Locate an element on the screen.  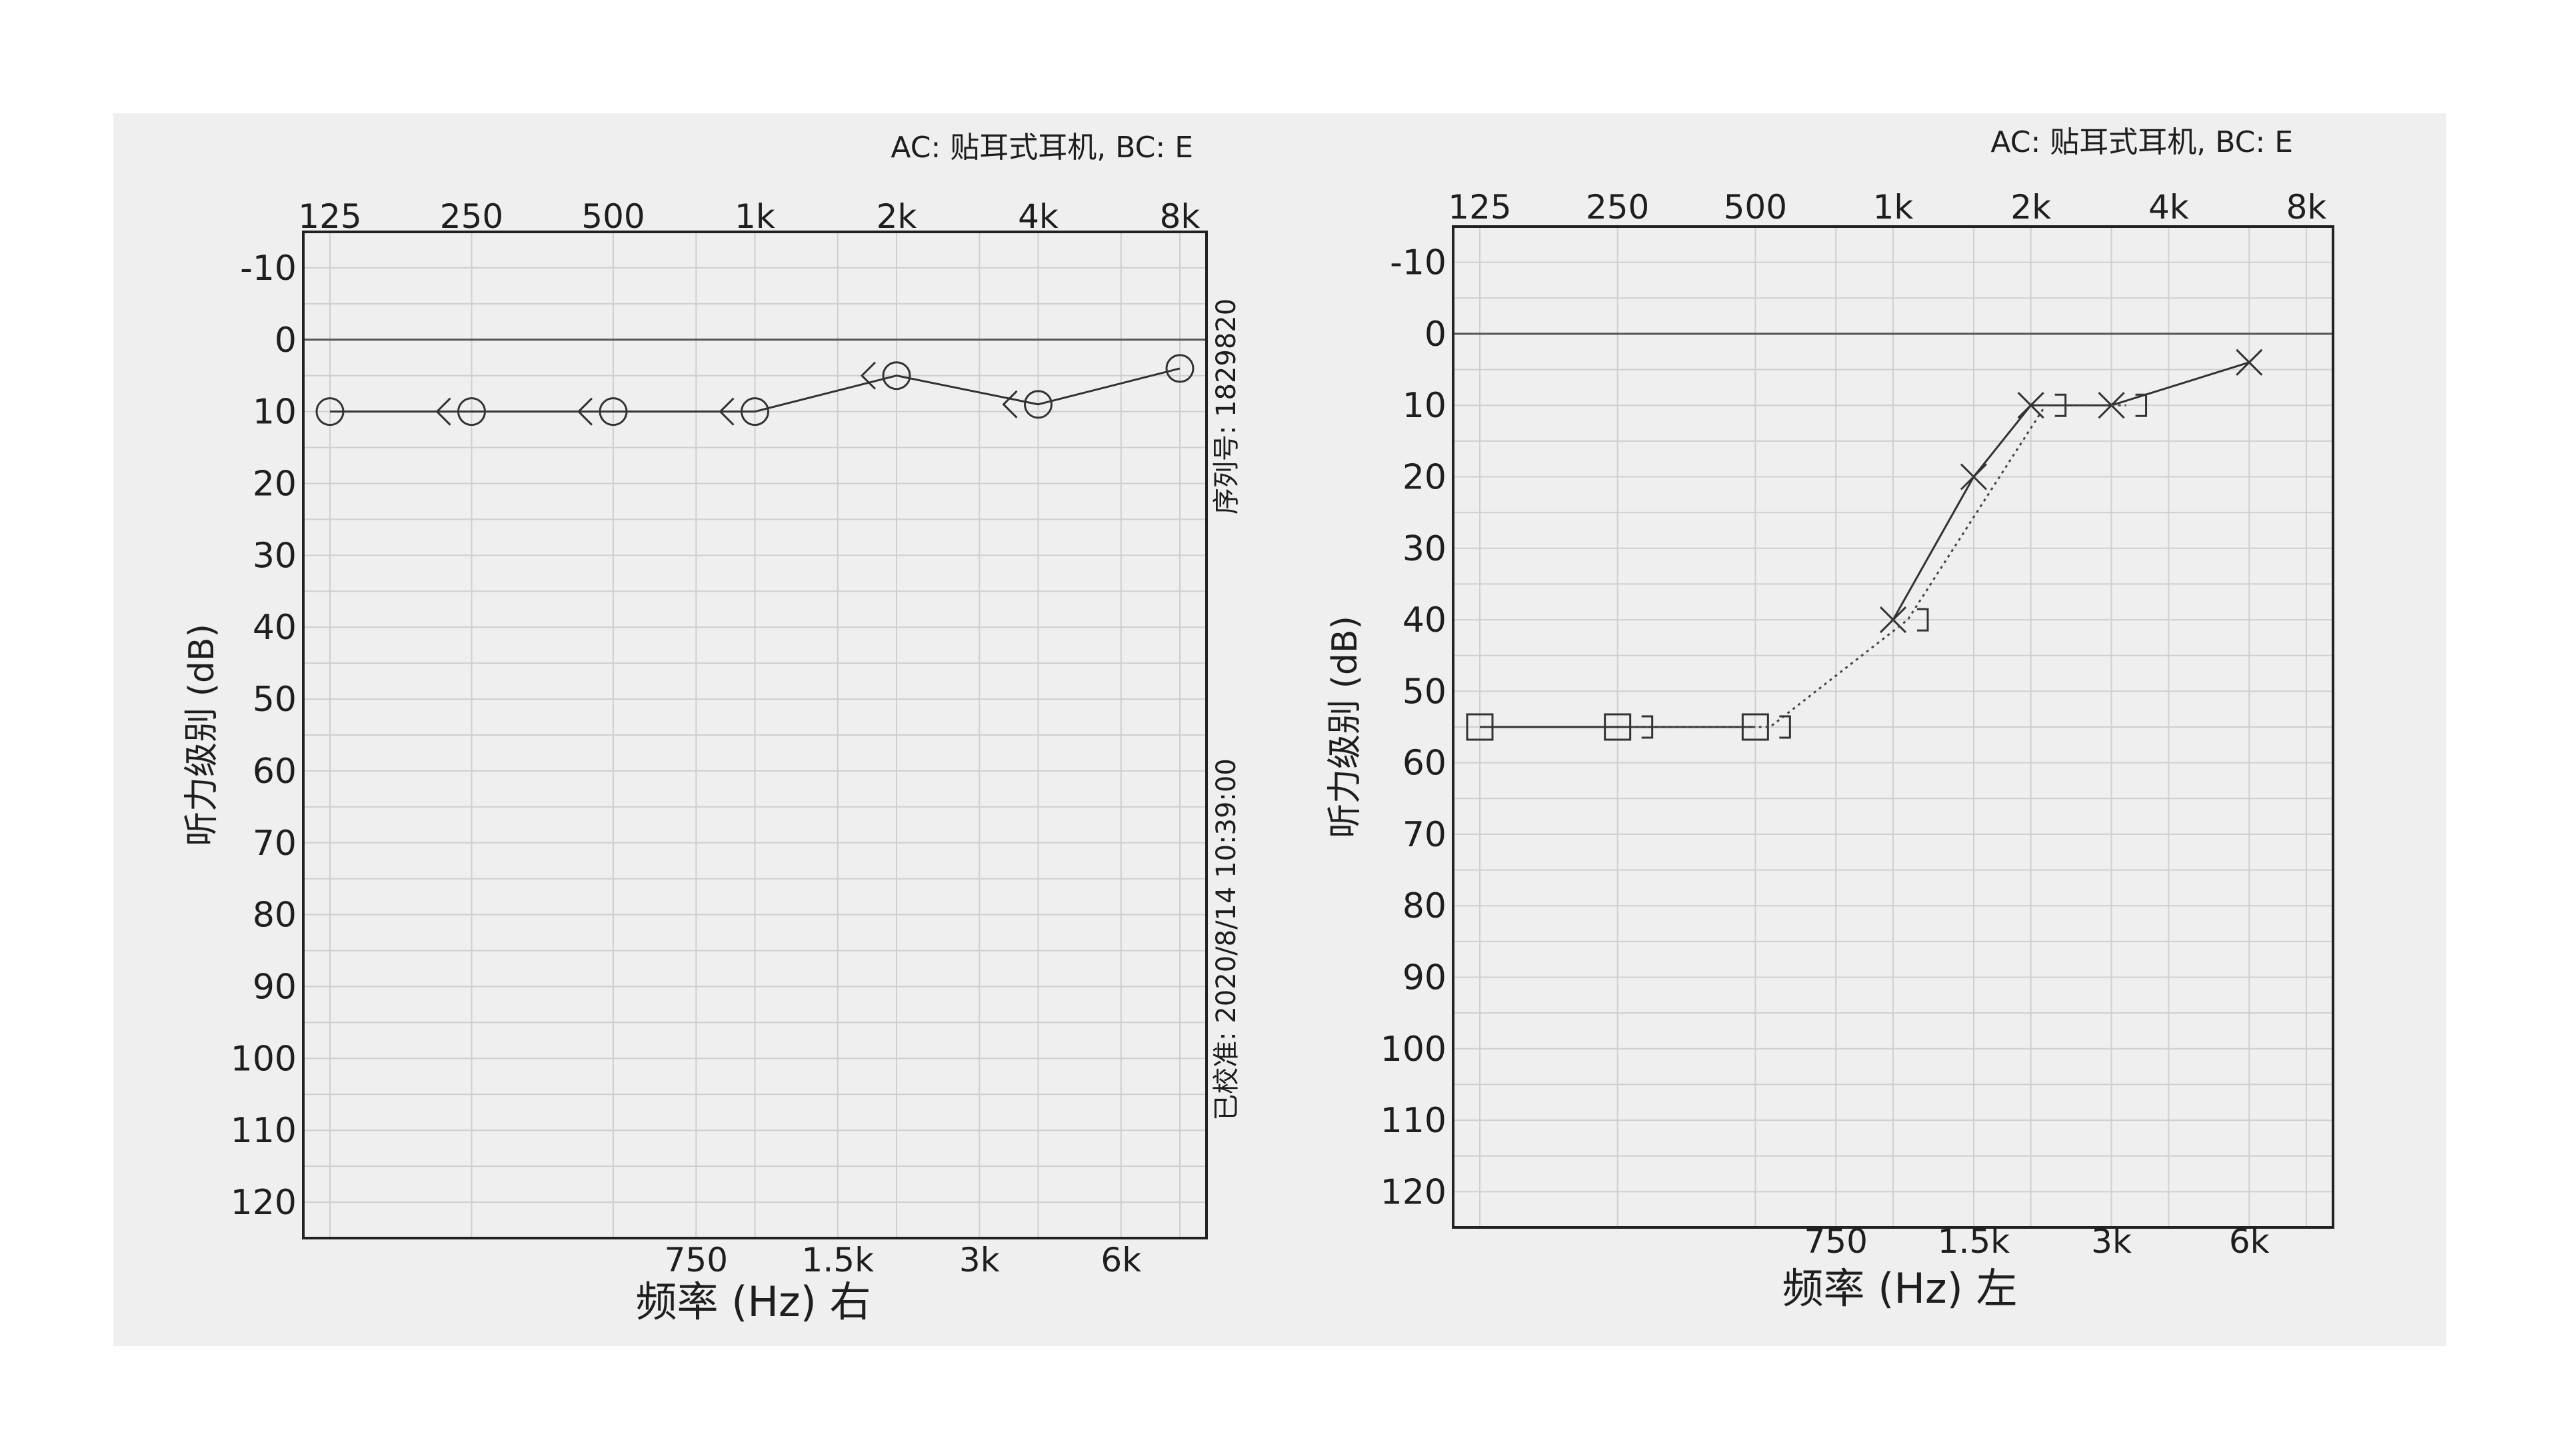
x-axis-label: 频率 (Hz) 左 is located at coordinates (1900, 1288).